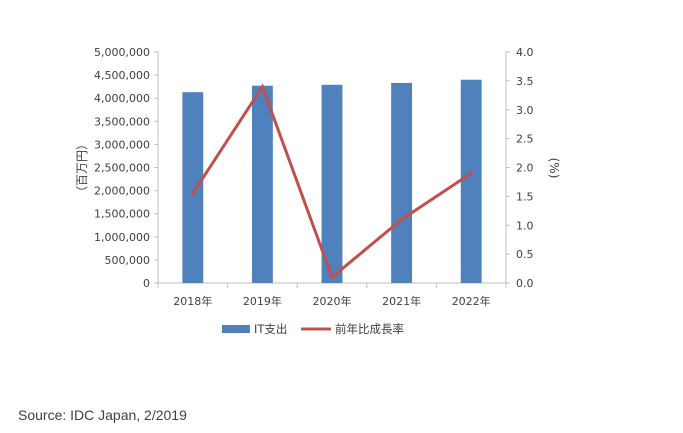 The width and height of the screenshot is (683, 433). Describe the element at coordinates (369, 329) in the screenshot. I see `legend-label-growth-rate: 前年比成長率` at that location.